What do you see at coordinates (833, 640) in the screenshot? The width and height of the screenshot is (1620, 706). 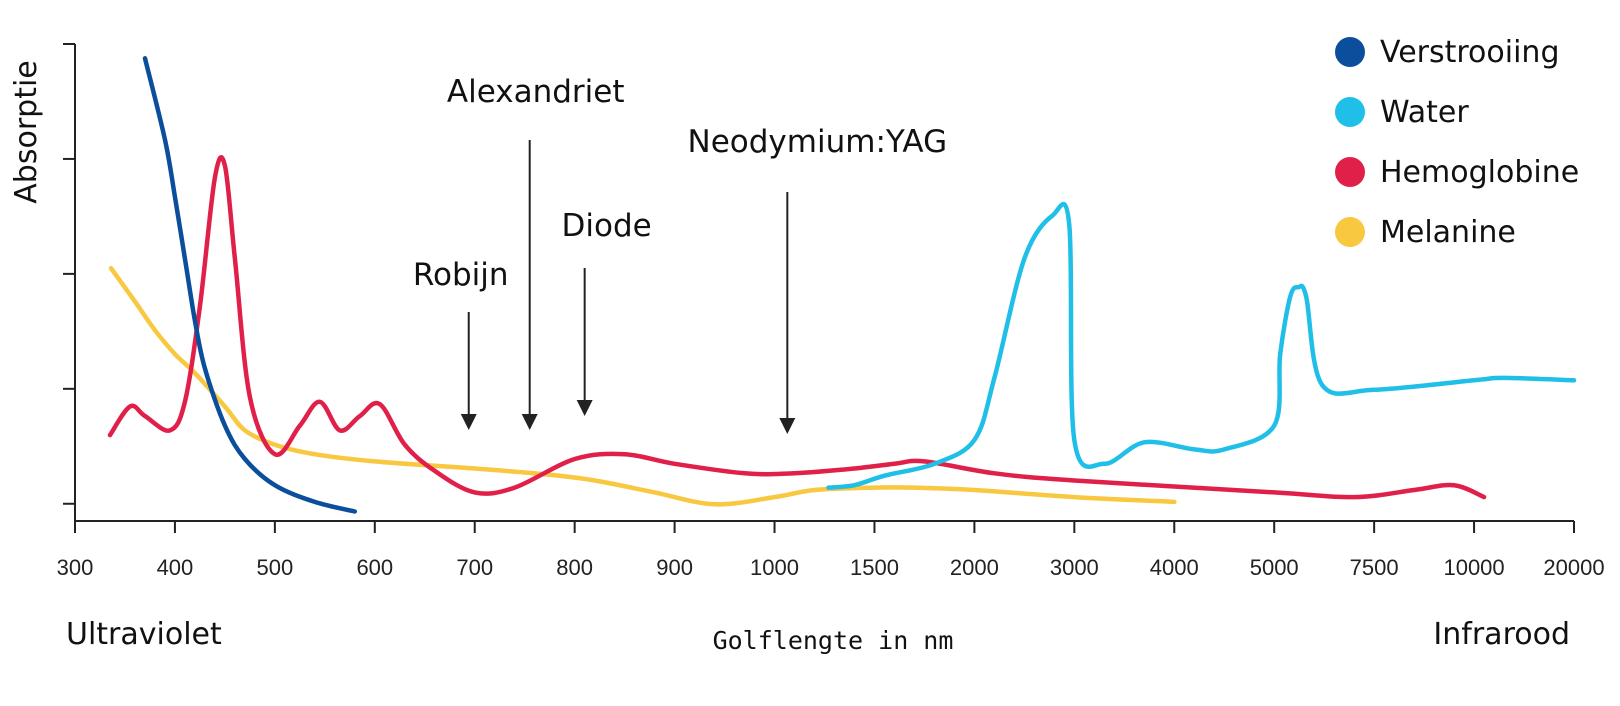 I see `x-axis-label: Golflengte in nm` at bounding box center [833, 640].